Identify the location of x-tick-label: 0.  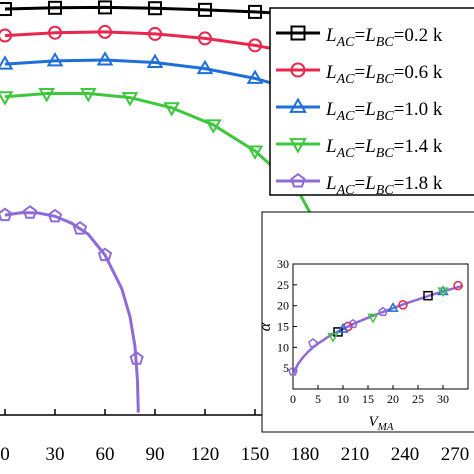
(5, 454).